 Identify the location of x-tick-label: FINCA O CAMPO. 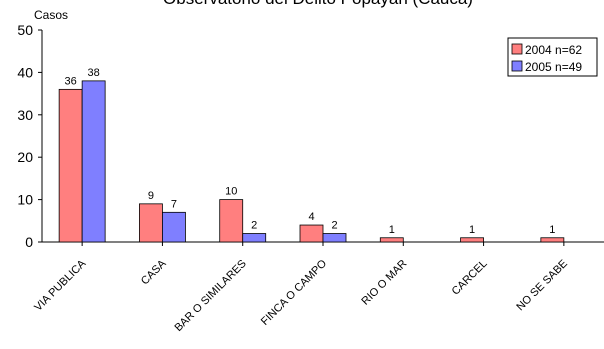
(294, 292).